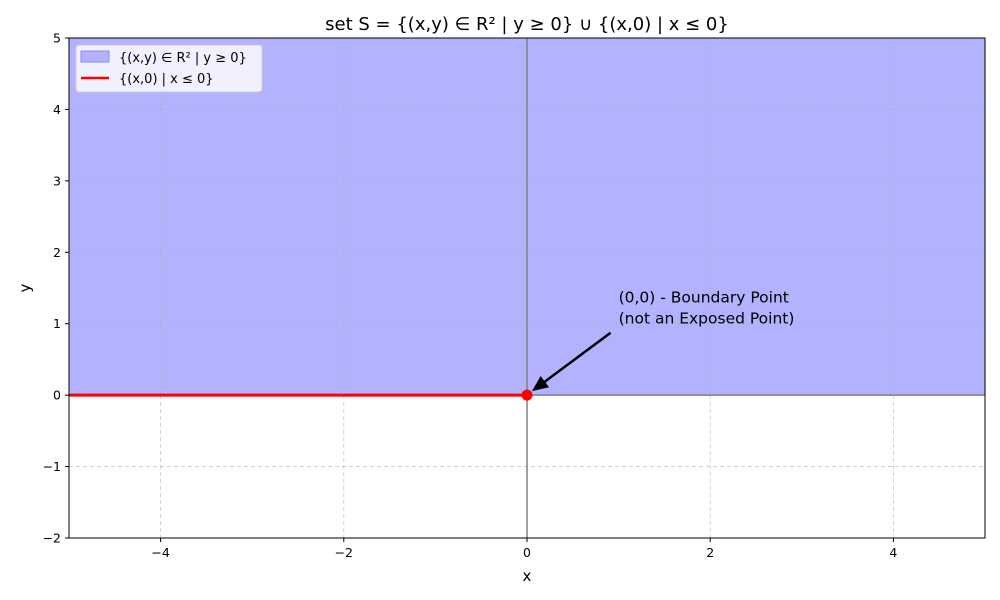 Image resolution: width=1000 pixels, height=600 pixels. Describe the element at coordinates (893, 552) in the screenshot. I see `x-tick-label: 4` at that location.